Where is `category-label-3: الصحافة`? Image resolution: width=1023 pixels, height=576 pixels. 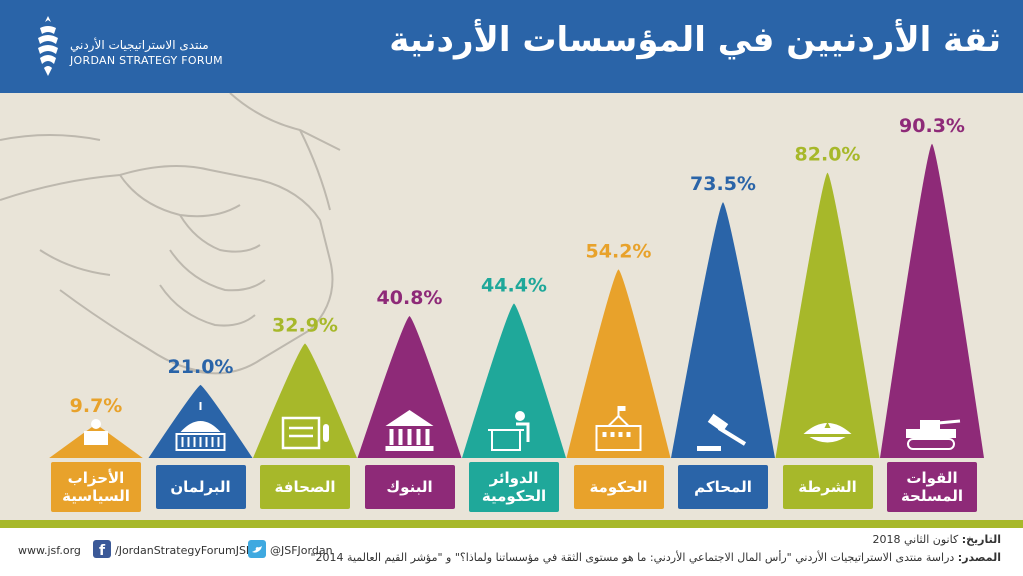
category-label-3: الصحافة is located at coordinates (305, 487).